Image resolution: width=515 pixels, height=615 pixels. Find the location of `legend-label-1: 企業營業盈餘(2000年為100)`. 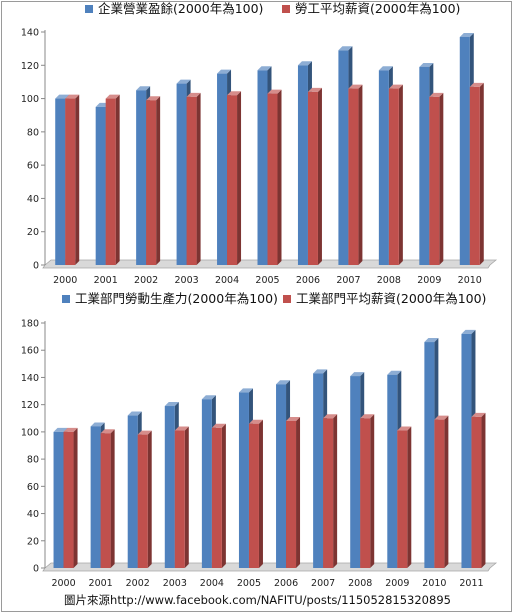

legend-label-1: 企業營業盈餘(2000年為100) is located at coordinates (180, 8).